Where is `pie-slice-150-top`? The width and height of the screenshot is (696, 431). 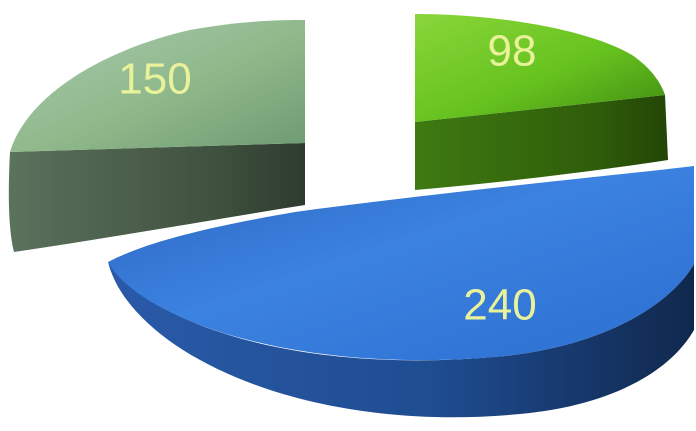
pie-slice-150-top is located at coordinates (157, 86).